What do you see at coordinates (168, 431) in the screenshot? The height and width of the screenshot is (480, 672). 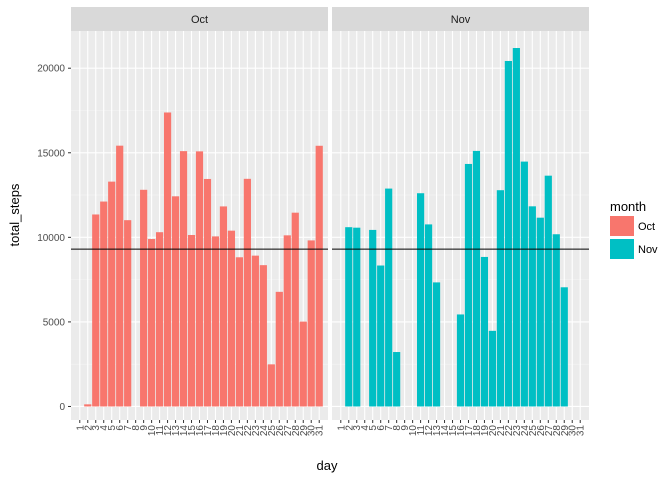 I see `x-tick-label: 12` at bounding box center [168, 431].